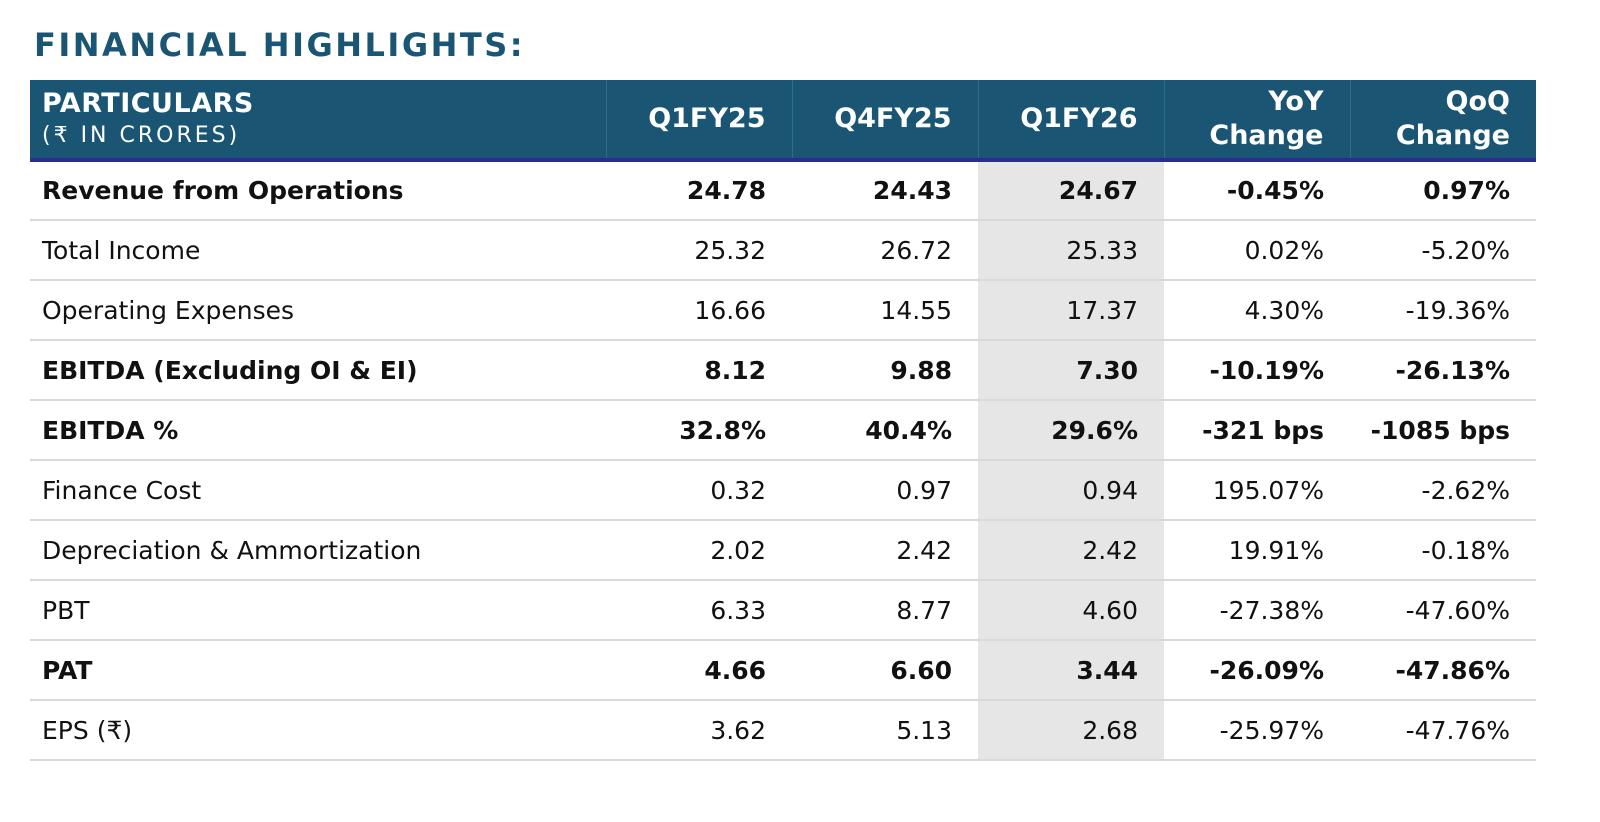 The height and width of the screenshot is (822, 1600). Describe the element at coordinates (1071, 430) in the screenshot. I see `cell-q1fy26: 29.6%` at that location.